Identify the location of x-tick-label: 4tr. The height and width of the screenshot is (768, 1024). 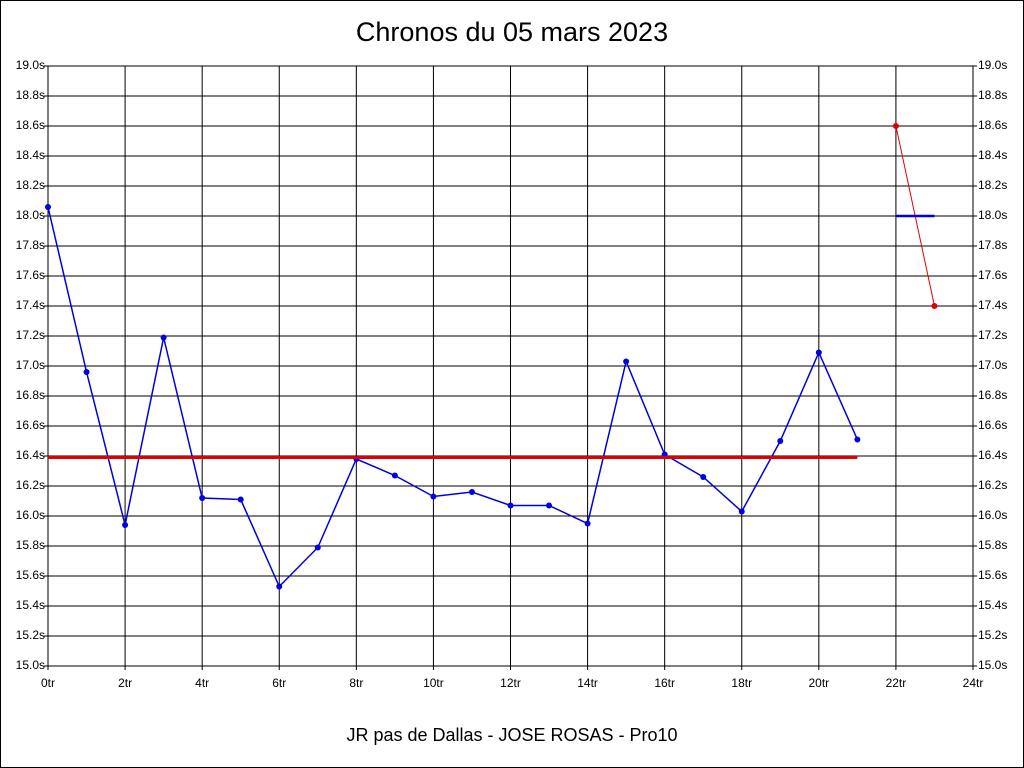
(202, 683).